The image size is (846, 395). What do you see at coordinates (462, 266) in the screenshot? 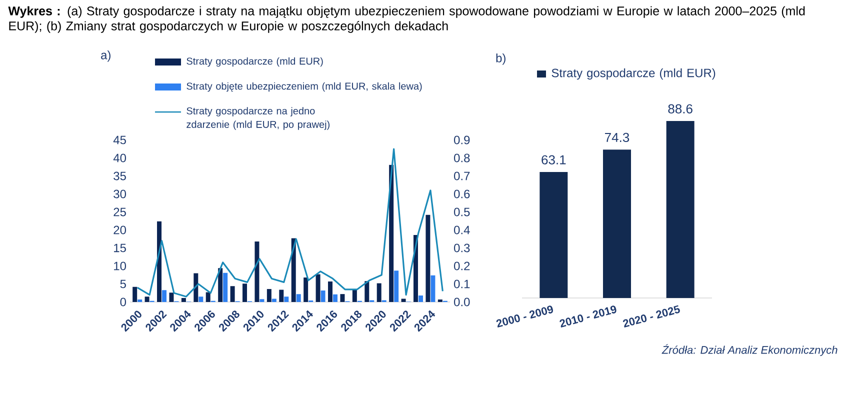
I see `y2-tick-label: 0.2` at bounding box center [462, 266].